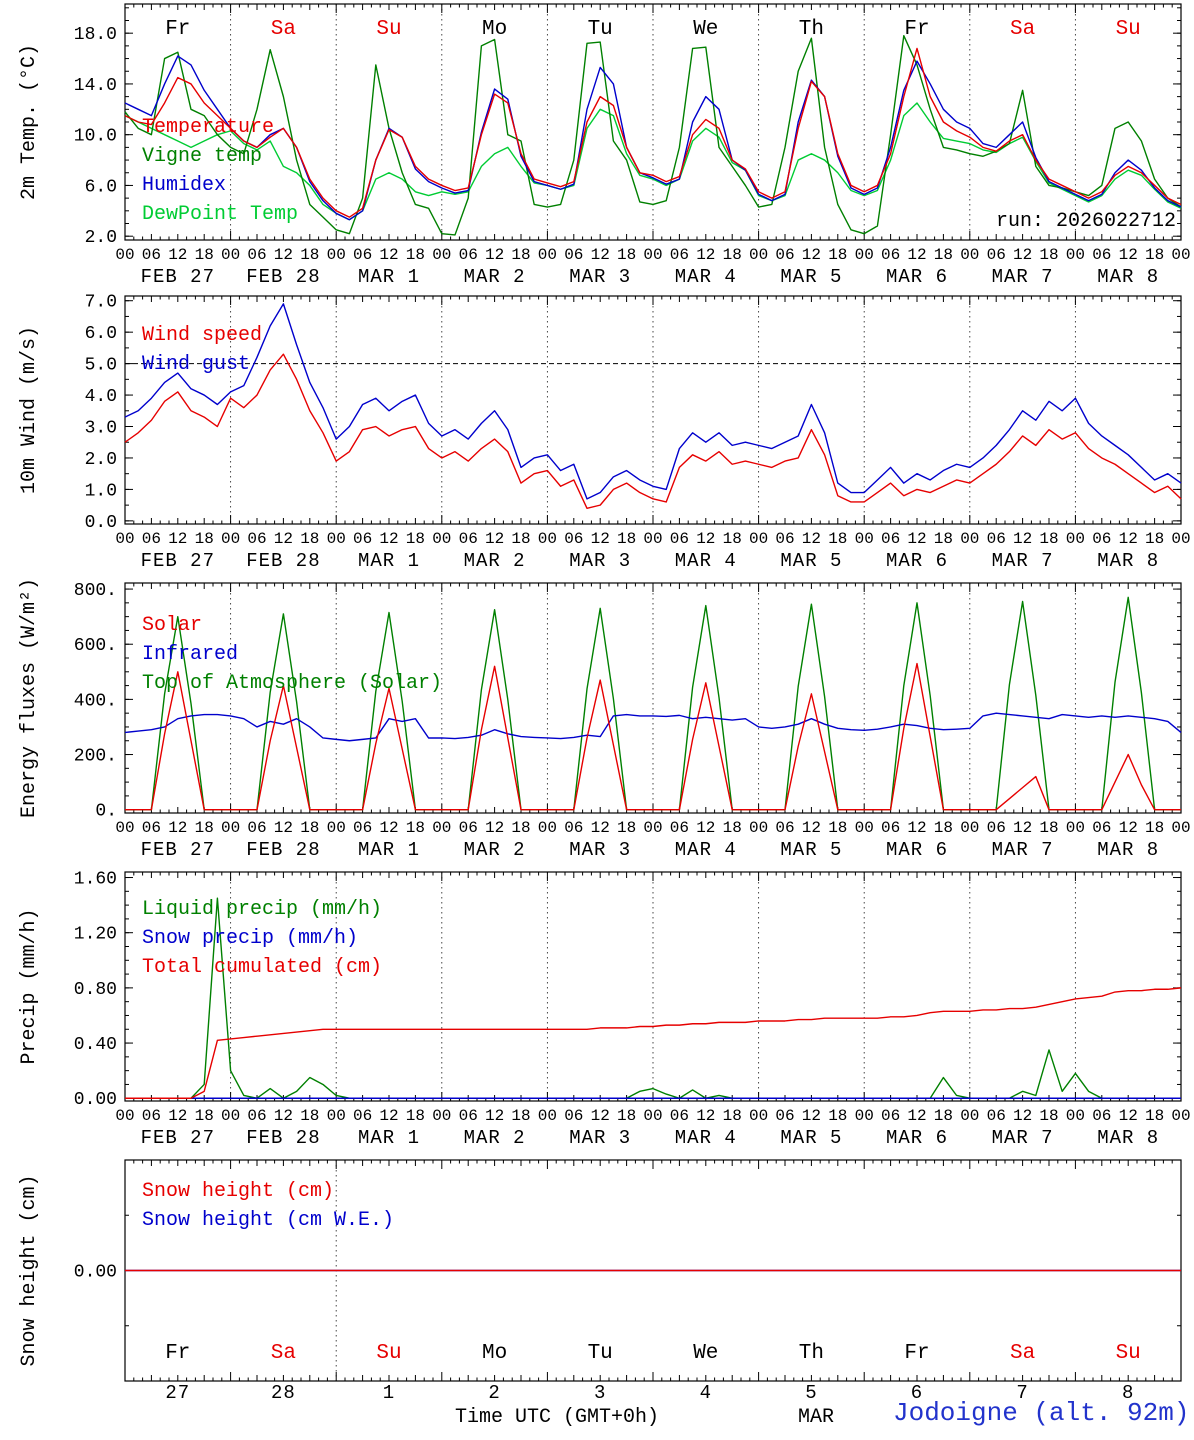  Describe the element at coordinates (1086, 221) in the screenshot. I see `run-label: run: 2026022712` at that location.